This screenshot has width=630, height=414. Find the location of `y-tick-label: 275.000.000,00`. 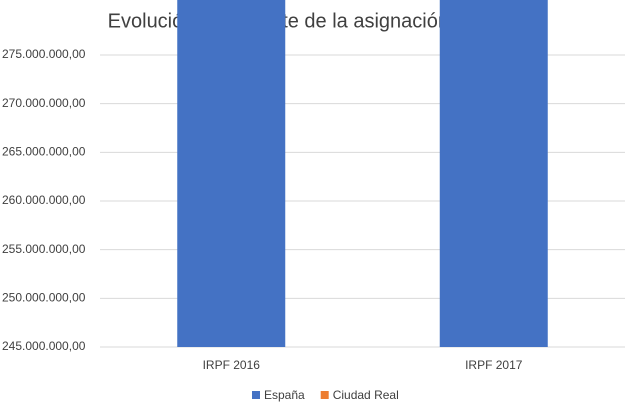

y-tick-label: 275.000.000,00 is located at coordinates (44, 54).